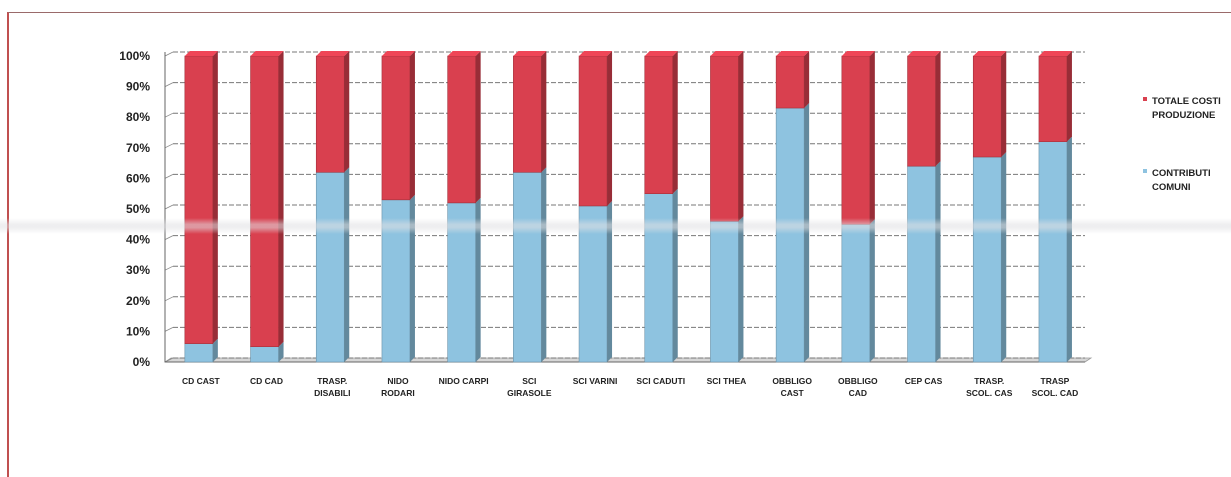  What do you see at coordinates (201, 381) in the screenshot?
I see `x-category-label: CD CAST` at bounding box center [201, 381].